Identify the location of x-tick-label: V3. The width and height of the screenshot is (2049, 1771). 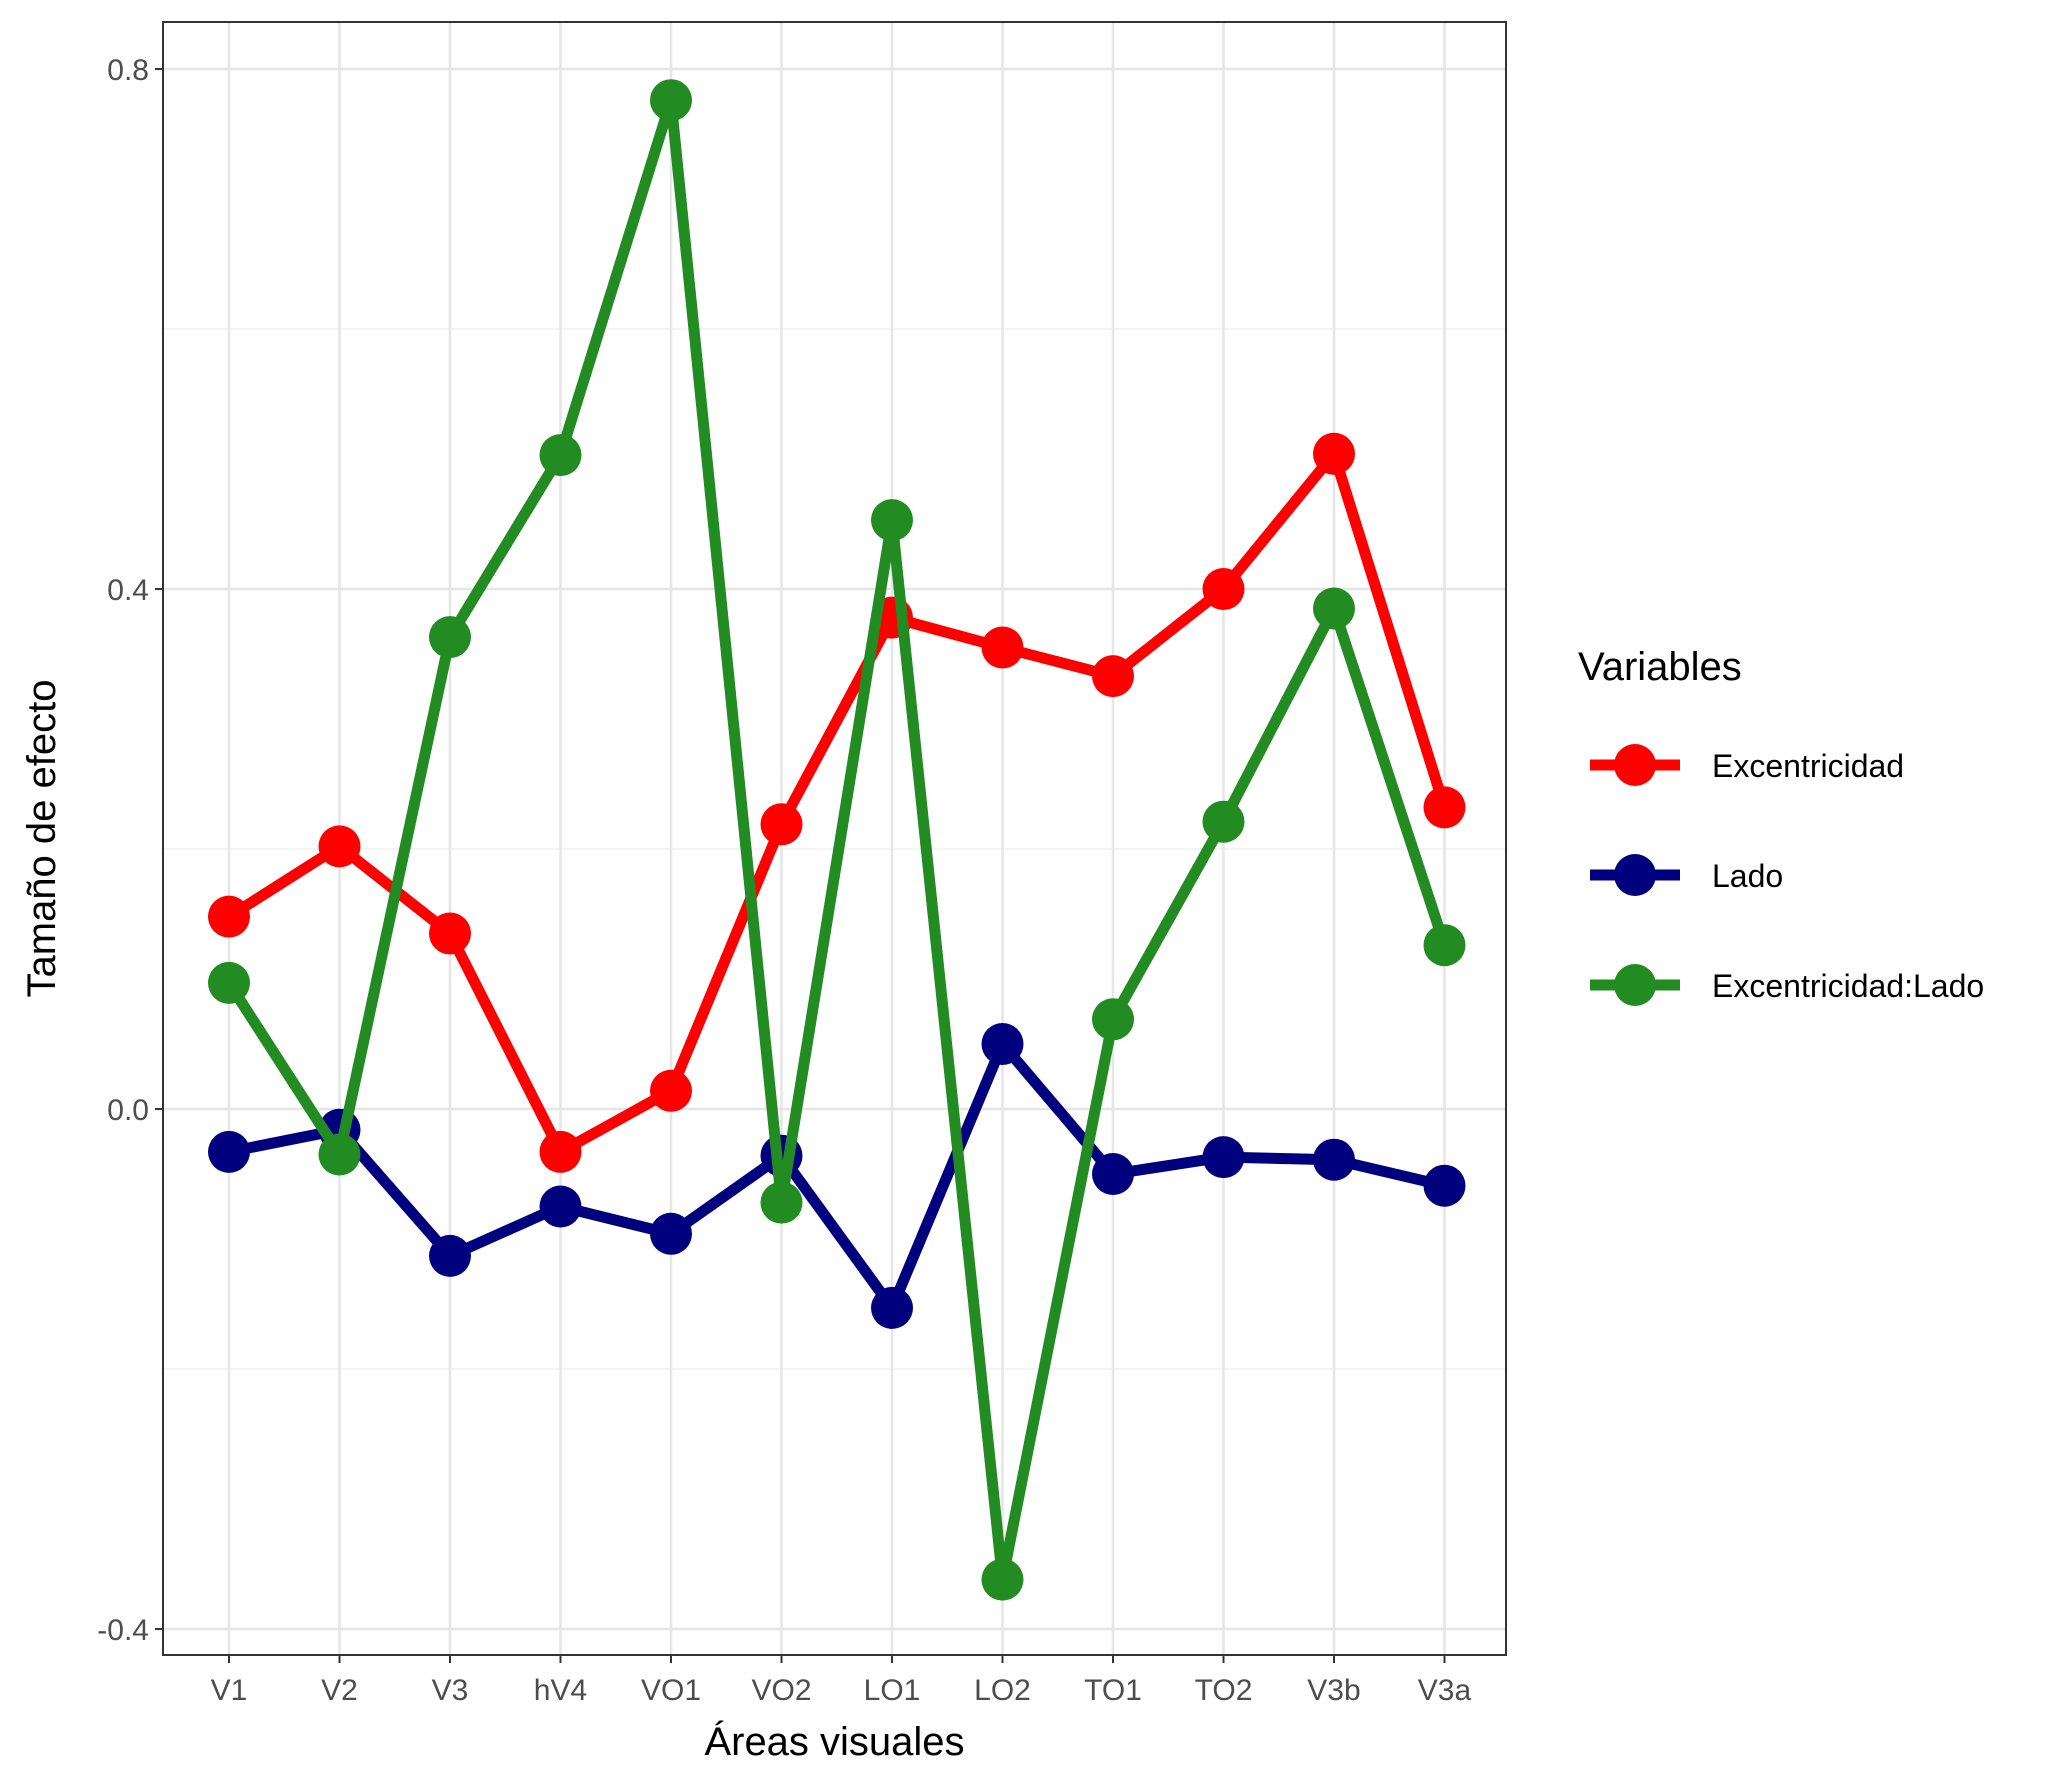
(450, 1690).